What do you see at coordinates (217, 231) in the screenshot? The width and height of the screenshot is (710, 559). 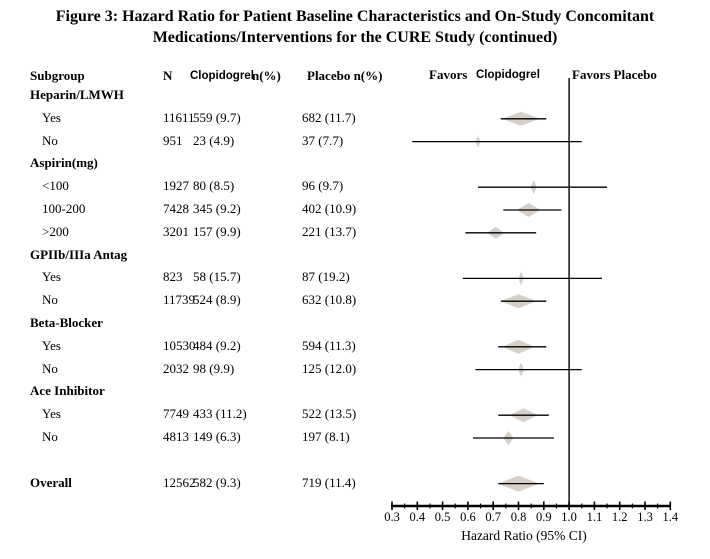 I see `row-clopidogrel-npct: 157 (9.9)` at bounding box center [217, 231].